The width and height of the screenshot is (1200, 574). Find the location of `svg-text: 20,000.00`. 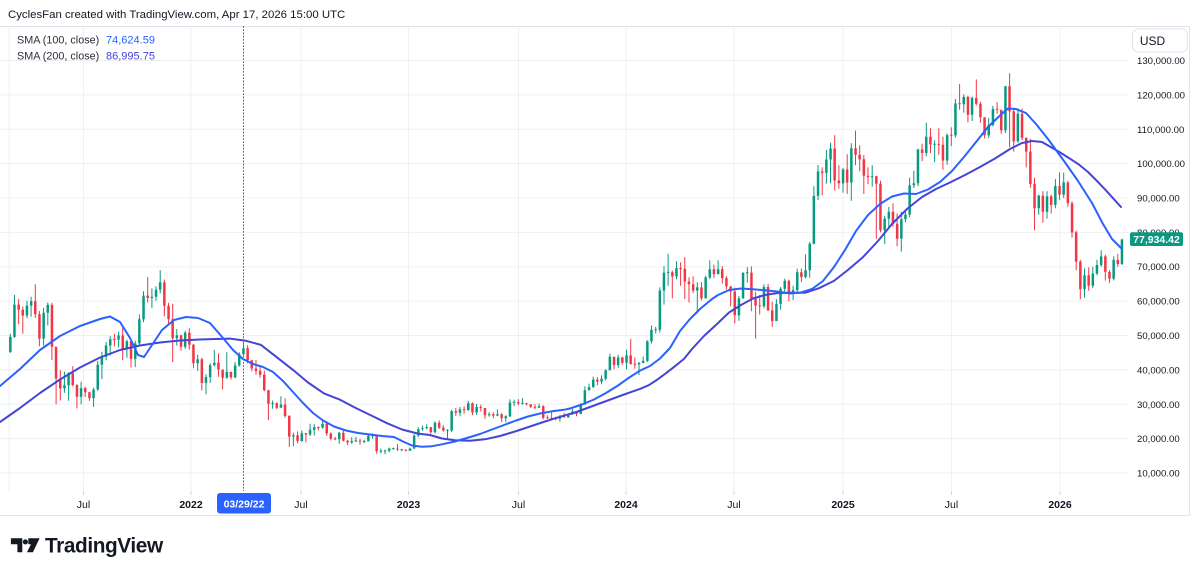

svg-text: 20,000.00 is located at coordinates (1158, 439).